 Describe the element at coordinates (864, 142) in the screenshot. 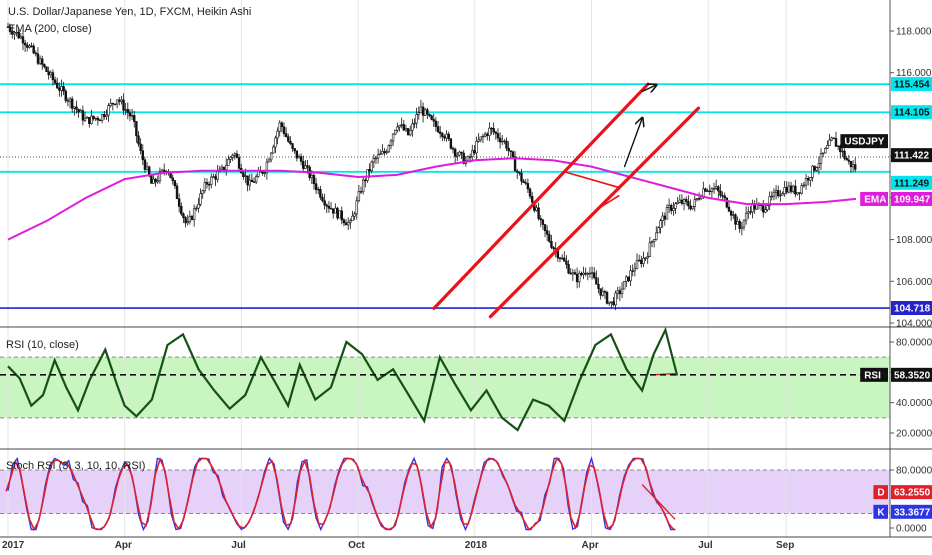

I see `tag-usdjpy-label: USDJPY` at that location.